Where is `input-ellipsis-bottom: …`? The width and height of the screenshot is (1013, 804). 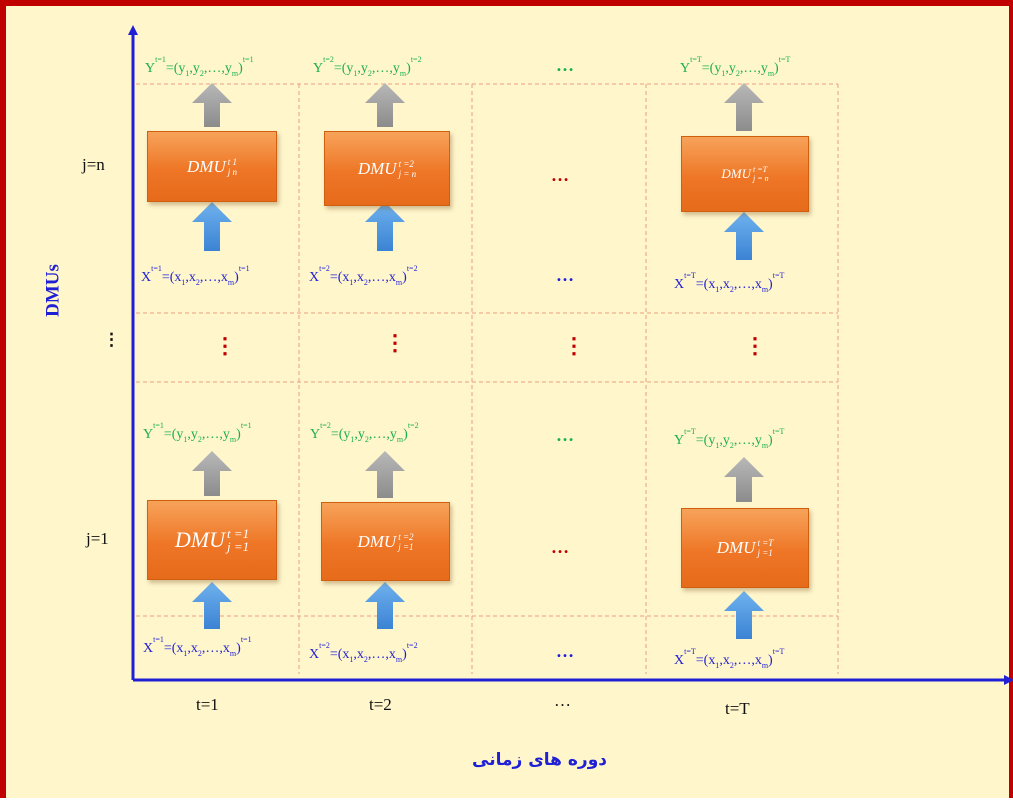
input-ellipsis-bottom: … is located at coordinates (565, 651).